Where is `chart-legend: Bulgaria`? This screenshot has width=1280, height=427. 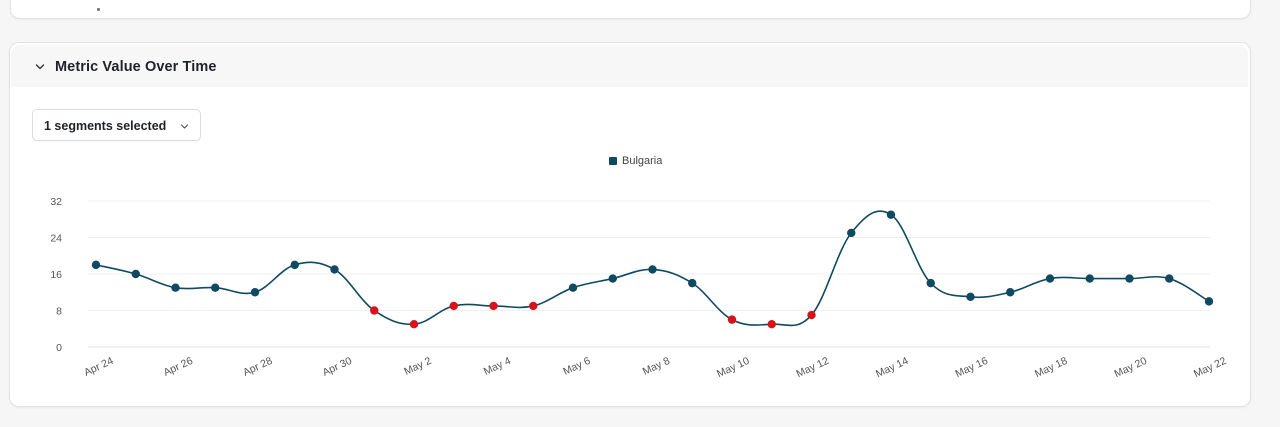 chart-legend: Bulgaria is located at coordinates (635, 161).